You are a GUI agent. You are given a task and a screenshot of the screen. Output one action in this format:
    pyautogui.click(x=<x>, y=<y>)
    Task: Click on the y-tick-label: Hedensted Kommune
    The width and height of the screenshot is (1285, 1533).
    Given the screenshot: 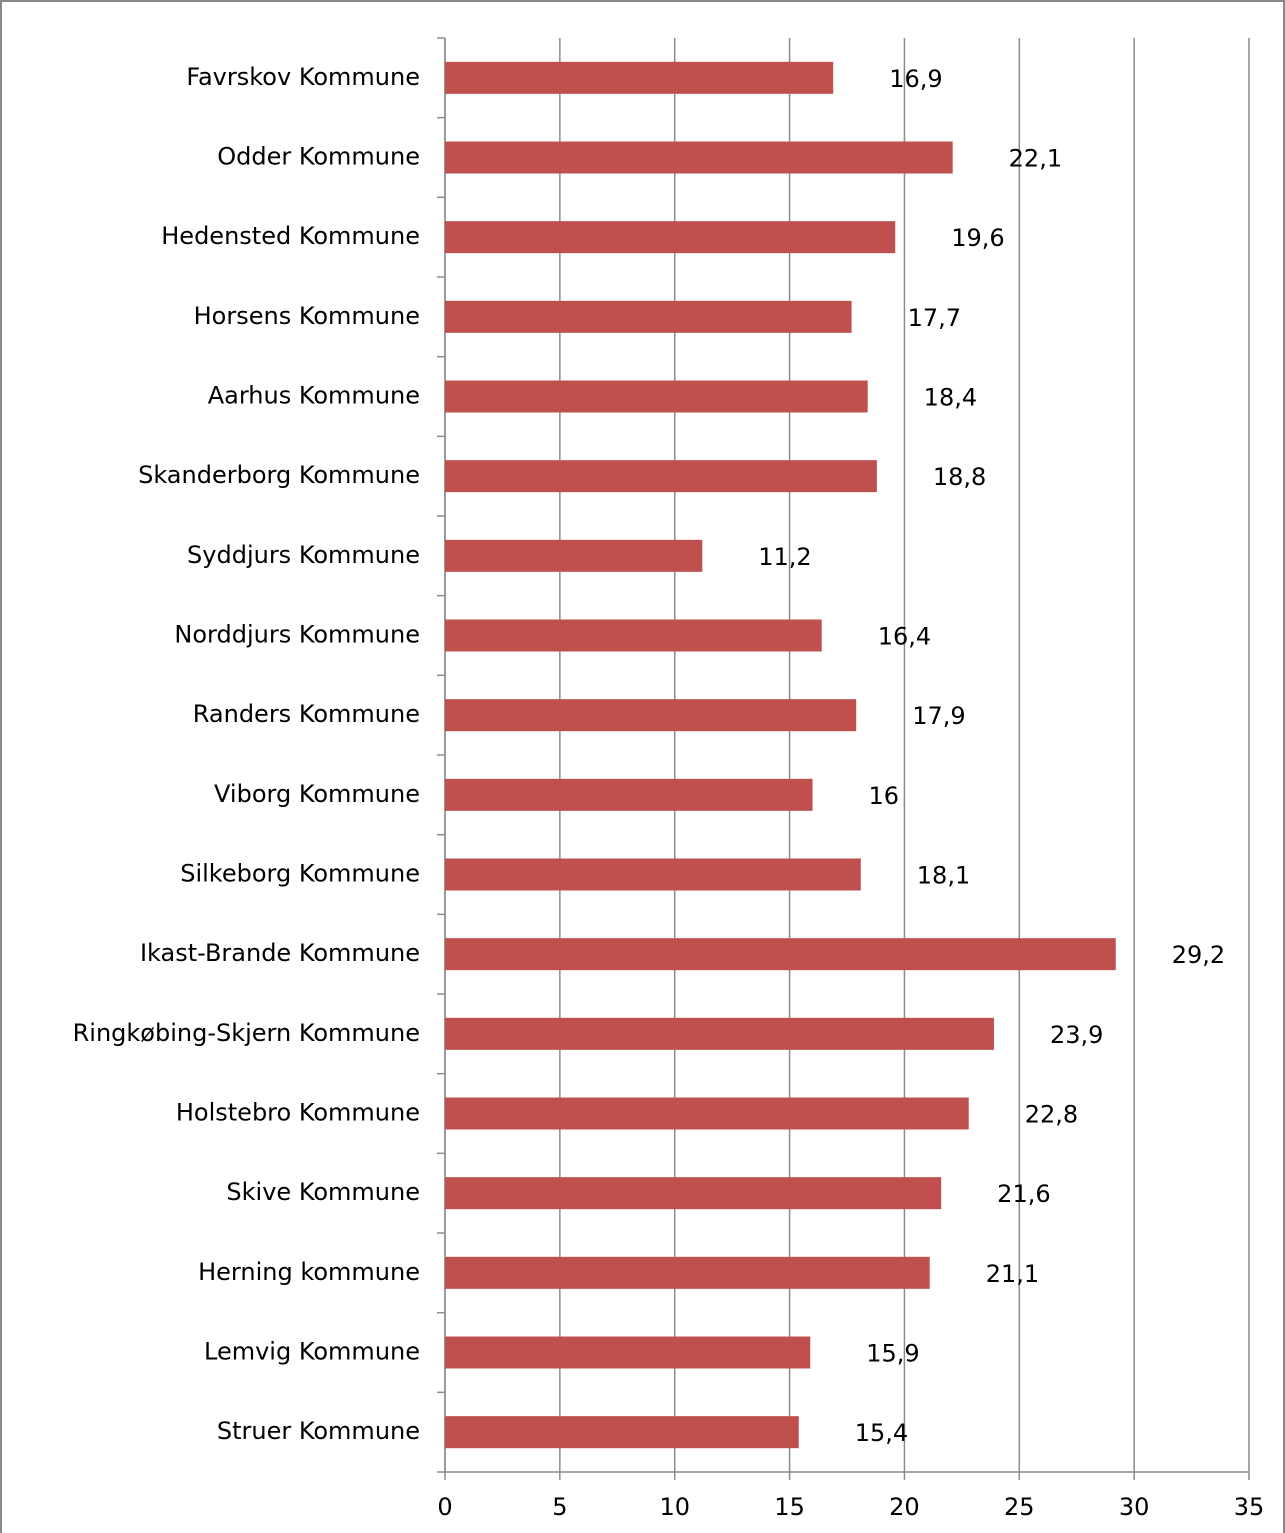 What is the action you would take?
    pyautogui.click(x=290, y=236)
    